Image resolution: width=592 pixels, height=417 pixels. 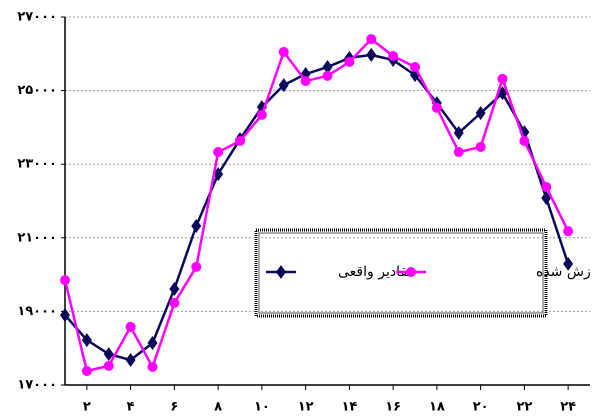 What do you see at coordinates (37, 164) in the screenshot?
I see `y-tick-label: ۲۳۰۰۰` at bounding box center [37, 164].